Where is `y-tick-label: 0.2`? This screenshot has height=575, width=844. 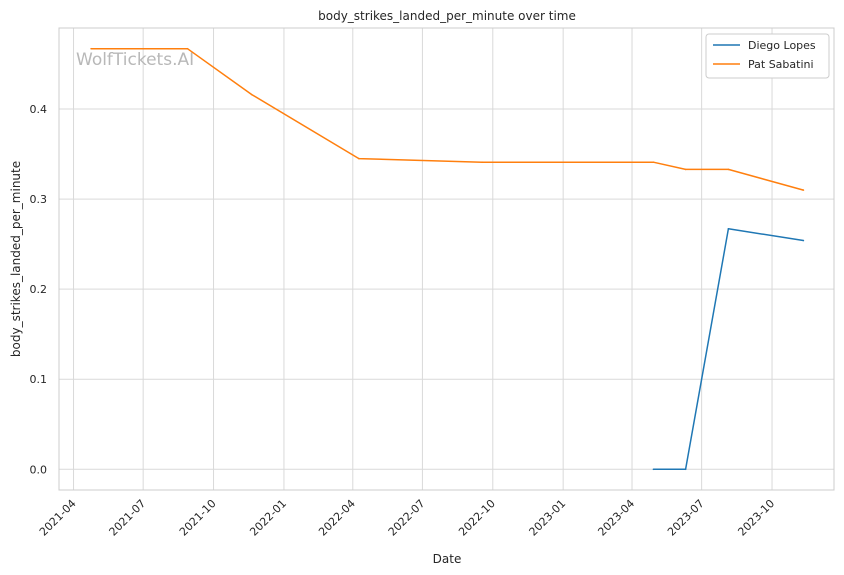 y-tick-label: 0.2 is located at coordinates (39, 289).